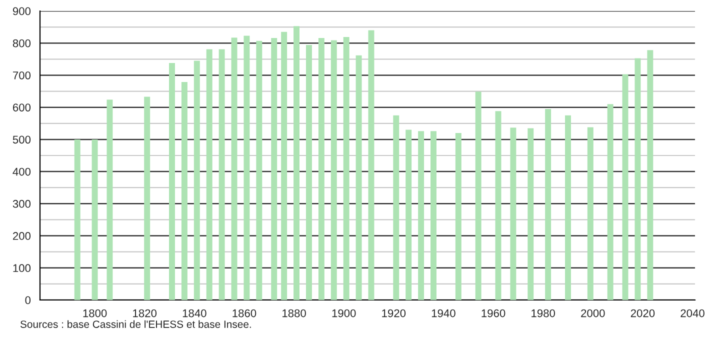 The width and height of the screenshot is (710, 340). I want to click on y-tick-label: 800, so click(21, 43).